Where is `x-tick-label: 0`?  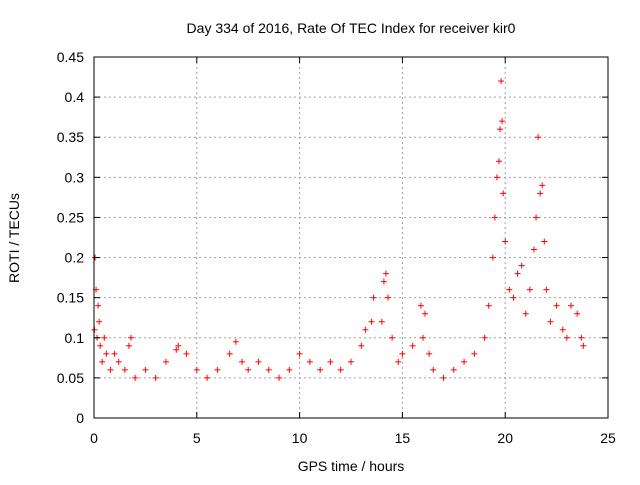 x-tick-label: 0 is located at coordinates (94, 438).